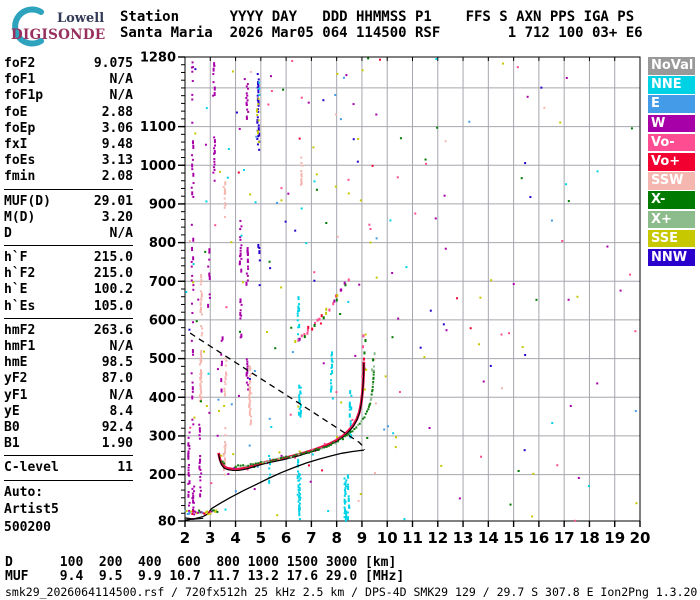 The width and height of the screenshot is (700, 600). Describe the element at coordinates (125, 468) in the screenshot. I see `param-value: 11` at that location.